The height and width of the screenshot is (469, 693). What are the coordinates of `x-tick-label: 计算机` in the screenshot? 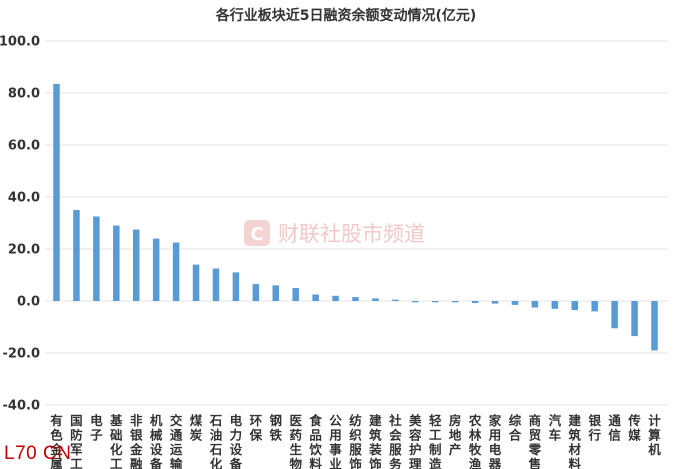 It's located at (654, 435).